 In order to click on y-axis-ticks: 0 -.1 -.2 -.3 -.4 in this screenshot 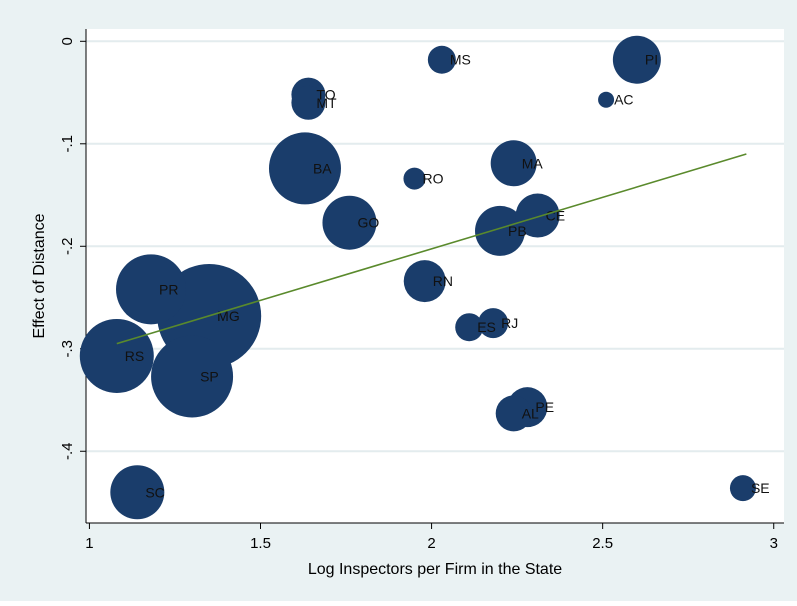, I will do `click(72, 248)`.